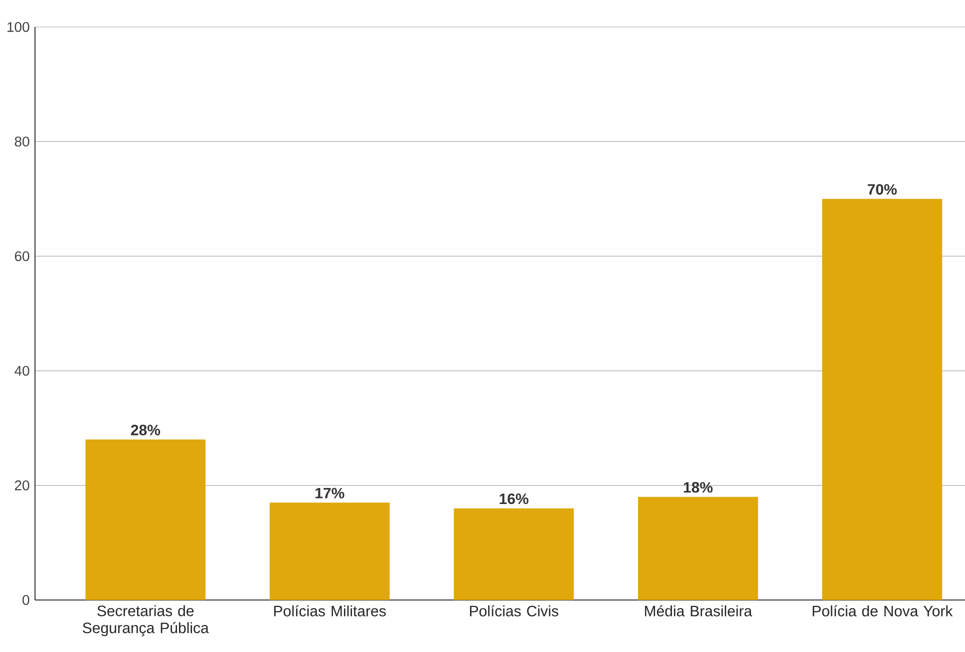  I want to click on data-label: 28%, so click(145, 430).